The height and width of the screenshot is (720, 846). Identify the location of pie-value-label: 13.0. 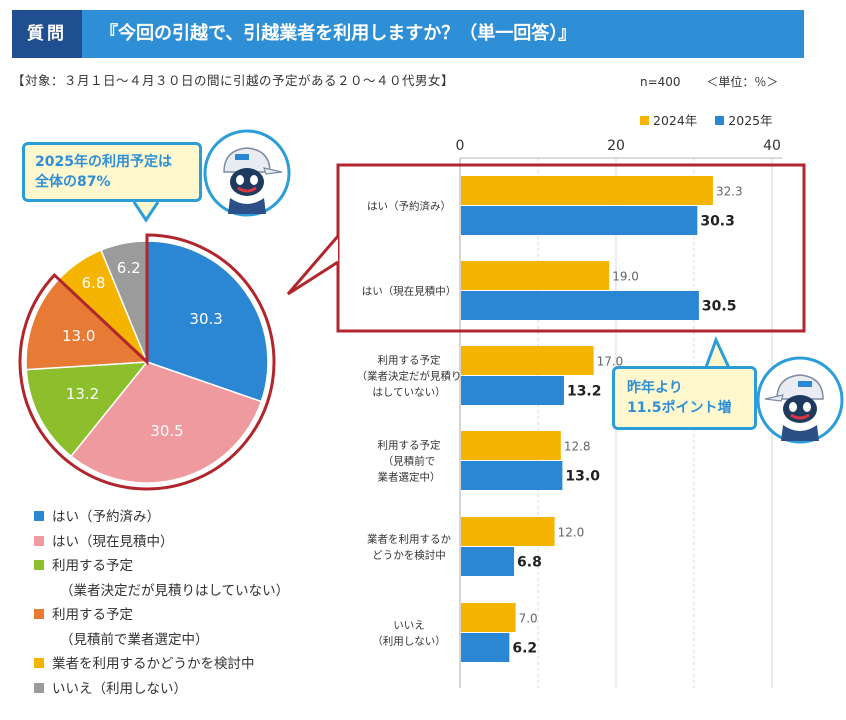
(78, 336).